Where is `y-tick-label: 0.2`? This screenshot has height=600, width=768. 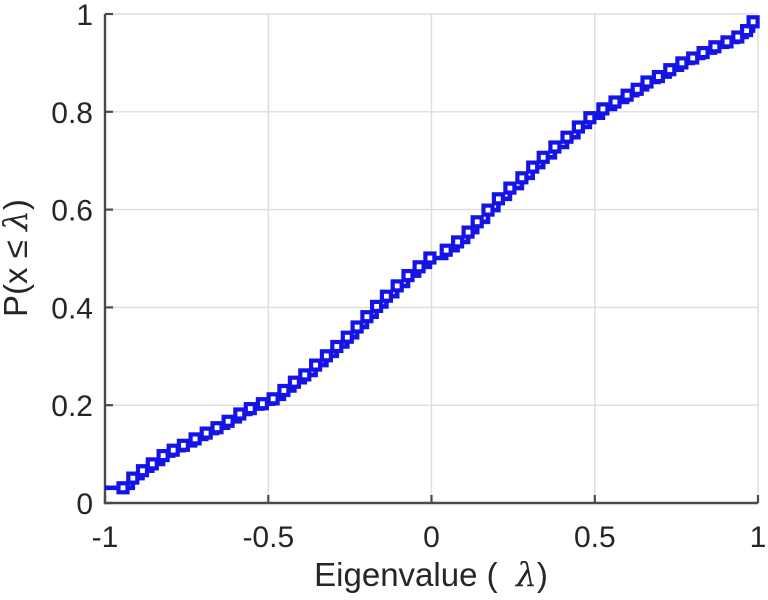
y-tick-label: 0.2 is located at coordinates (72, 406).